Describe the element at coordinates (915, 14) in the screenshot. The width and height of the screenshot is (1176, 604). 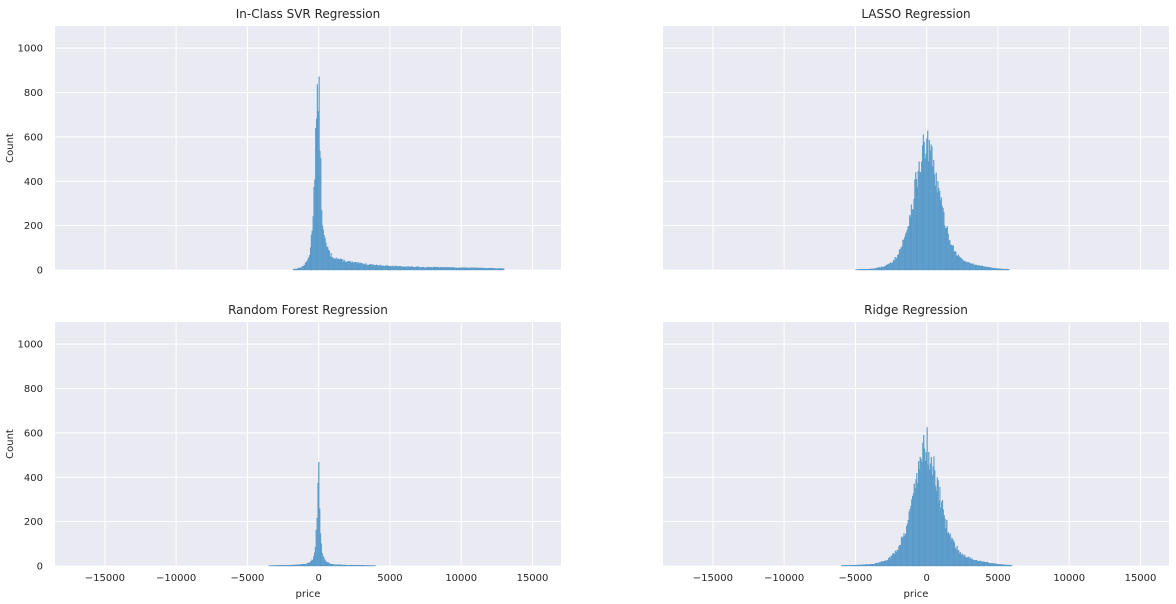
I see `chart-title: LASSO Regression` at that location.